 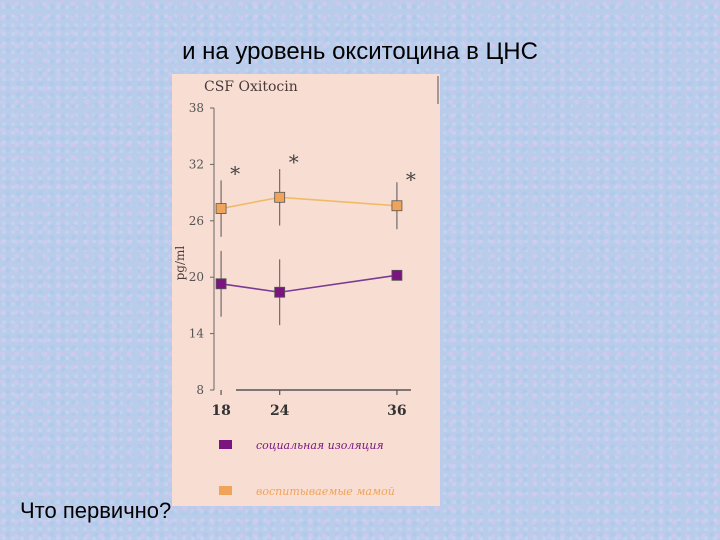 What do you see at coordinates (307, 468) in the screenshot?
I see `legend: социальная изоляция воспитываемые мамой` at bounding box center [307, 468].